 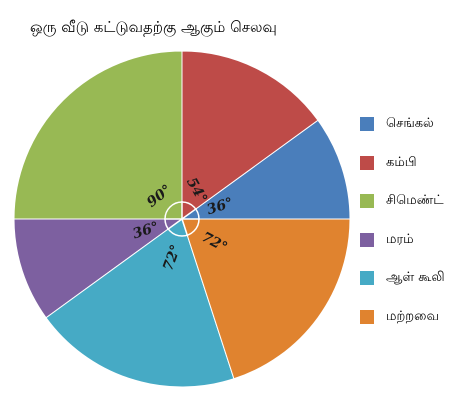 I want to click on legend-item: ஆள் கூலி, so click(x=402, y=278).